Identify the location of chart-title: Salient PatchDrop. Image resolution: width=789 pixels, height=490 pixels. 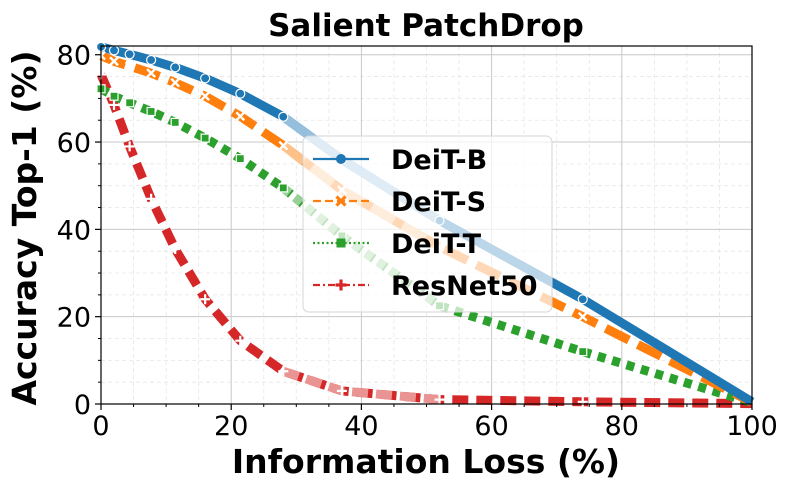
(426, 26).